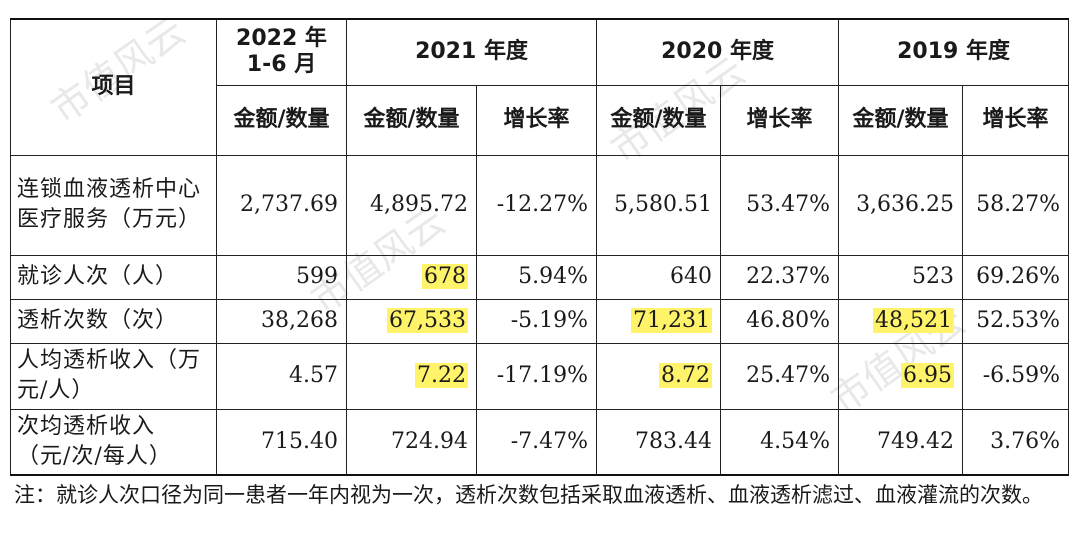  I want to click on cell-value: 715.40, so click(299, 441).